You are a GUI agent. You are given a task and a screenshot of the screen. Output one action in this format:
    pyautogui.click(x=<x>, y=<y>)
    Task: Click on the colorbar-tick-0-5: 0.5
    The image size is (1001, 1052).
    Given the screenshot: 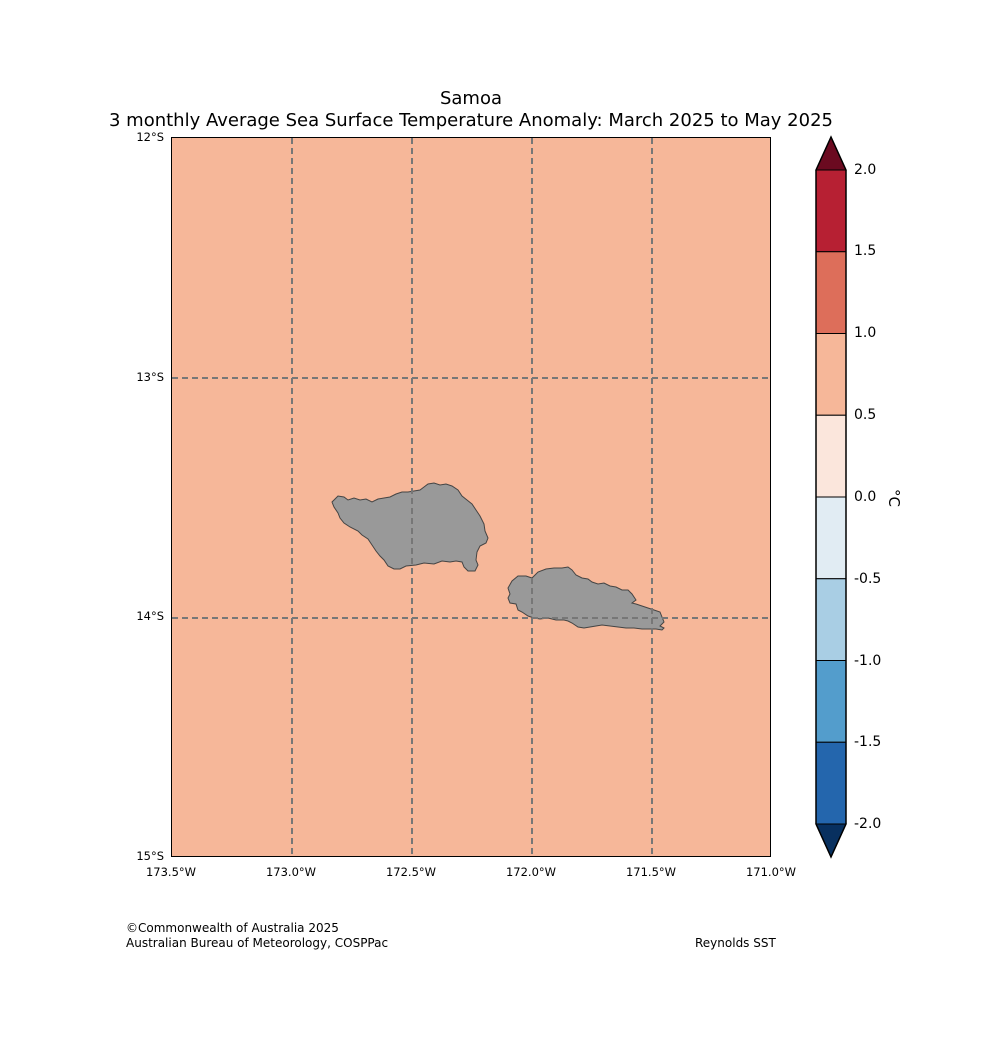 What is the action you would take?
    pyautogui.click(x=865, y=415)
    